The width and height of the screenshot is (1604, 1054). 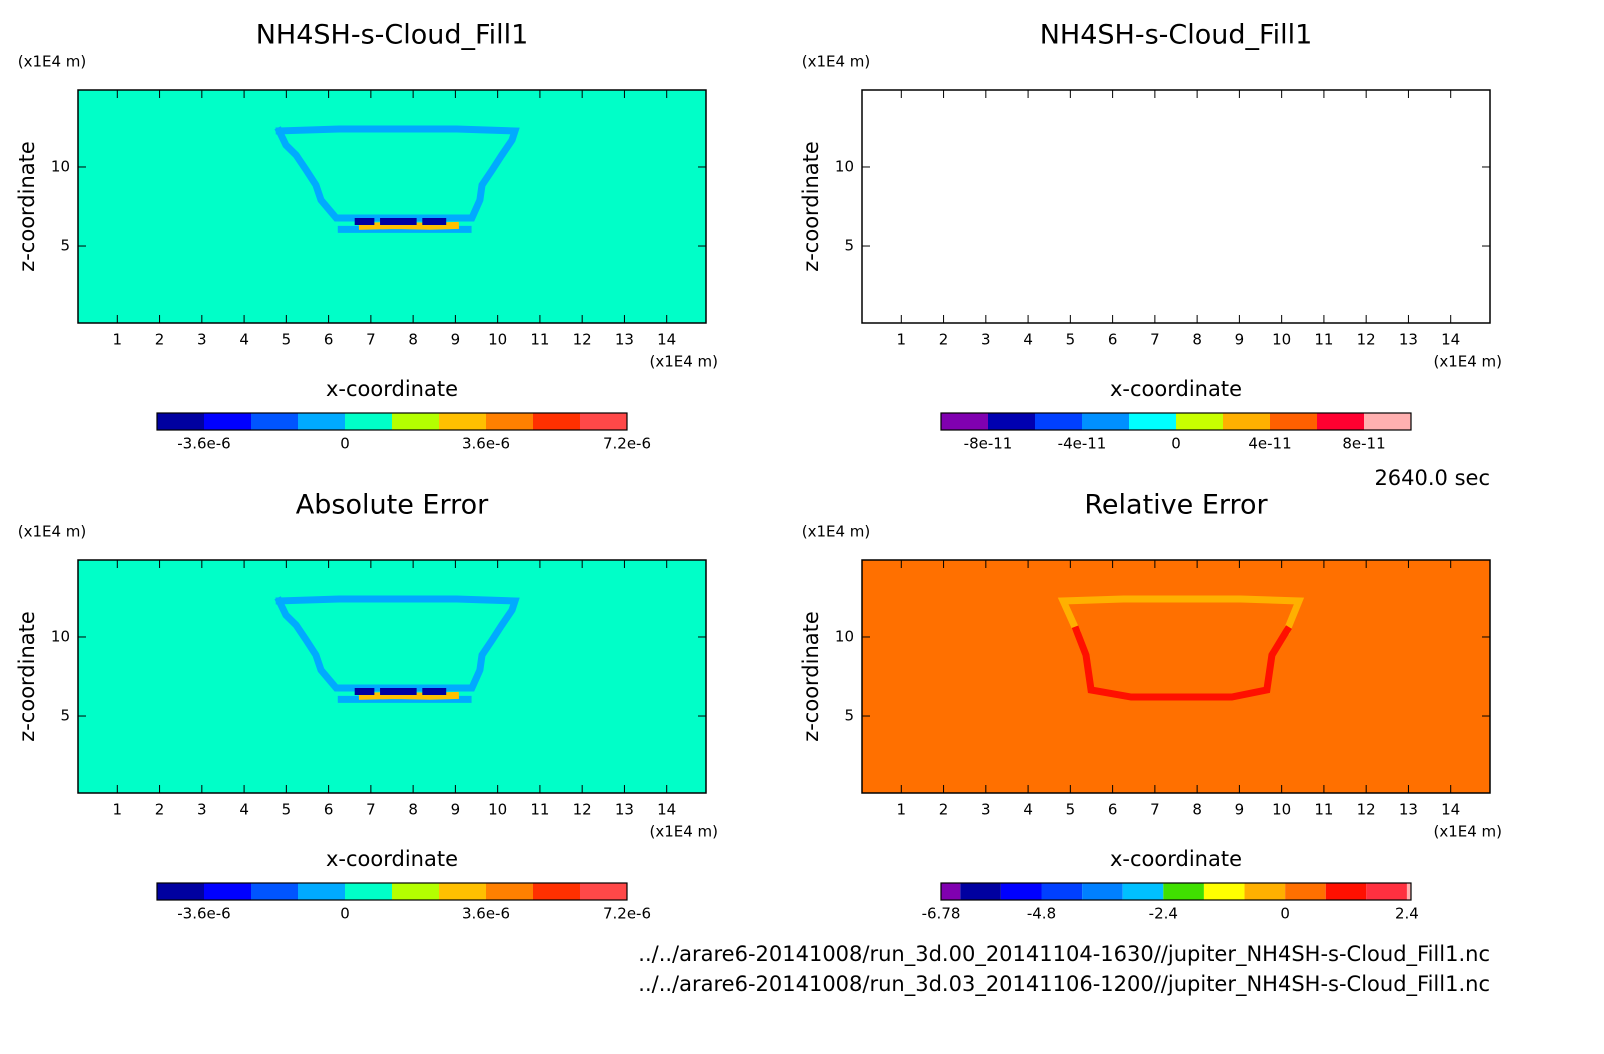 What do you see at coordinates (202, 810) in the screenshot?
I see `x-tick-label: 3` at bounding box center [202, 810].